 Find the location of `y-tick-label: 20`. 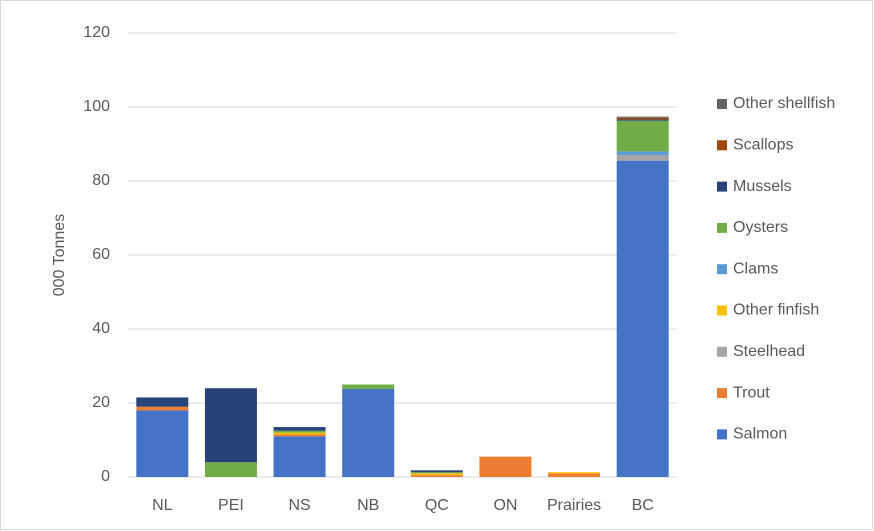

y-tick-label: 20 is located at coordinates (101, 402).